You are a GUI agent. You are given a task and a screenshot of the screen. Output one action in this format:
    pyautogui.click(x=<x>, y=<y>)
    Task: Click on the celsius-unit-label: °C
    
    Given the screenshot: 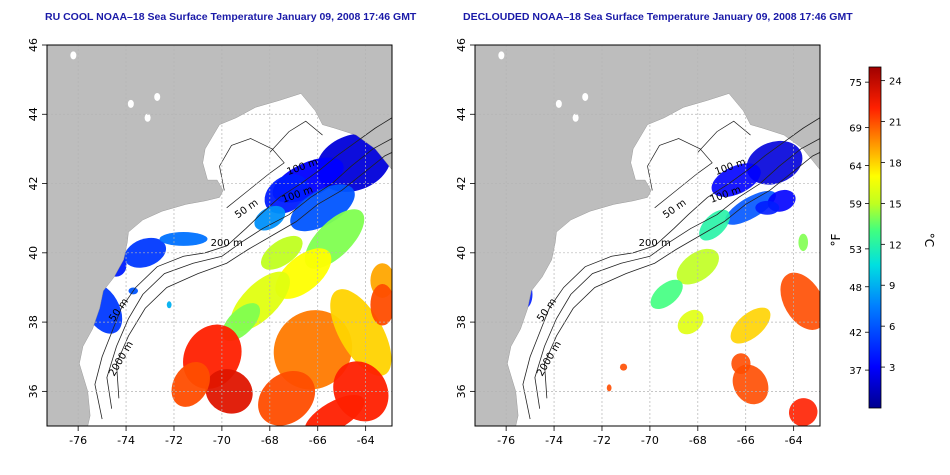 What is the action you would take?
    pyautogui.click(x=929, y=240)
    